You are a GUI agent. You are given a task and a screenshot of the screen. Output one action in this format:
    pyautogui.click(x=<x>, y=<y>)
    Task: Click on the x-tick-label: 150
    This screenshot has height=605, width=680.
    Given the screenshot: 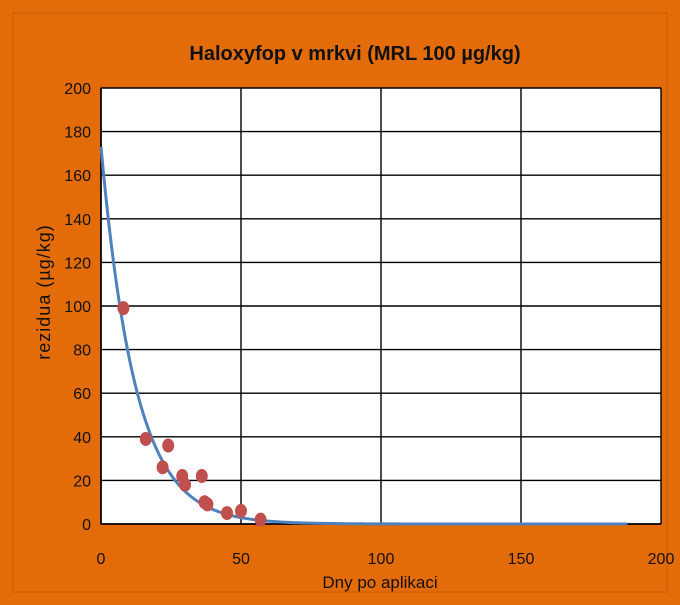 What is the action you would take?
    pyautogui.click(x=521, y=559)
    